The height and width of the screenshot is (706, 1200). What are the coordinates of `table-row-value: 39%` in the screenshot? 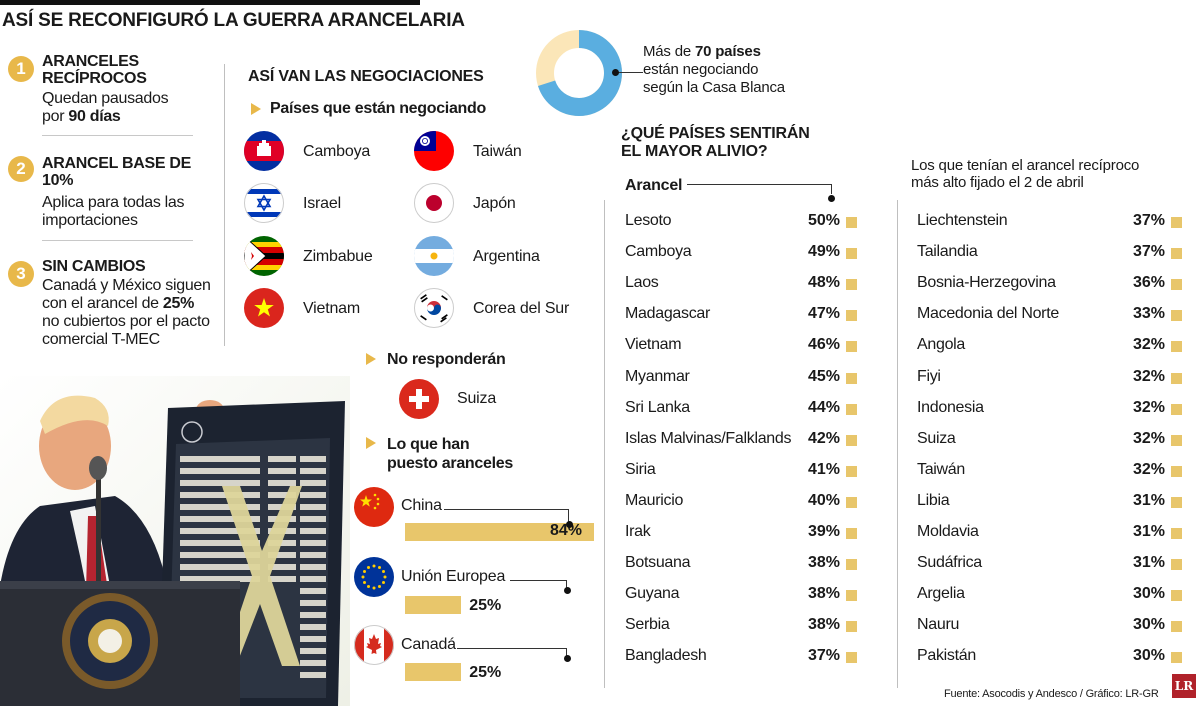 It's located at (823, 531).